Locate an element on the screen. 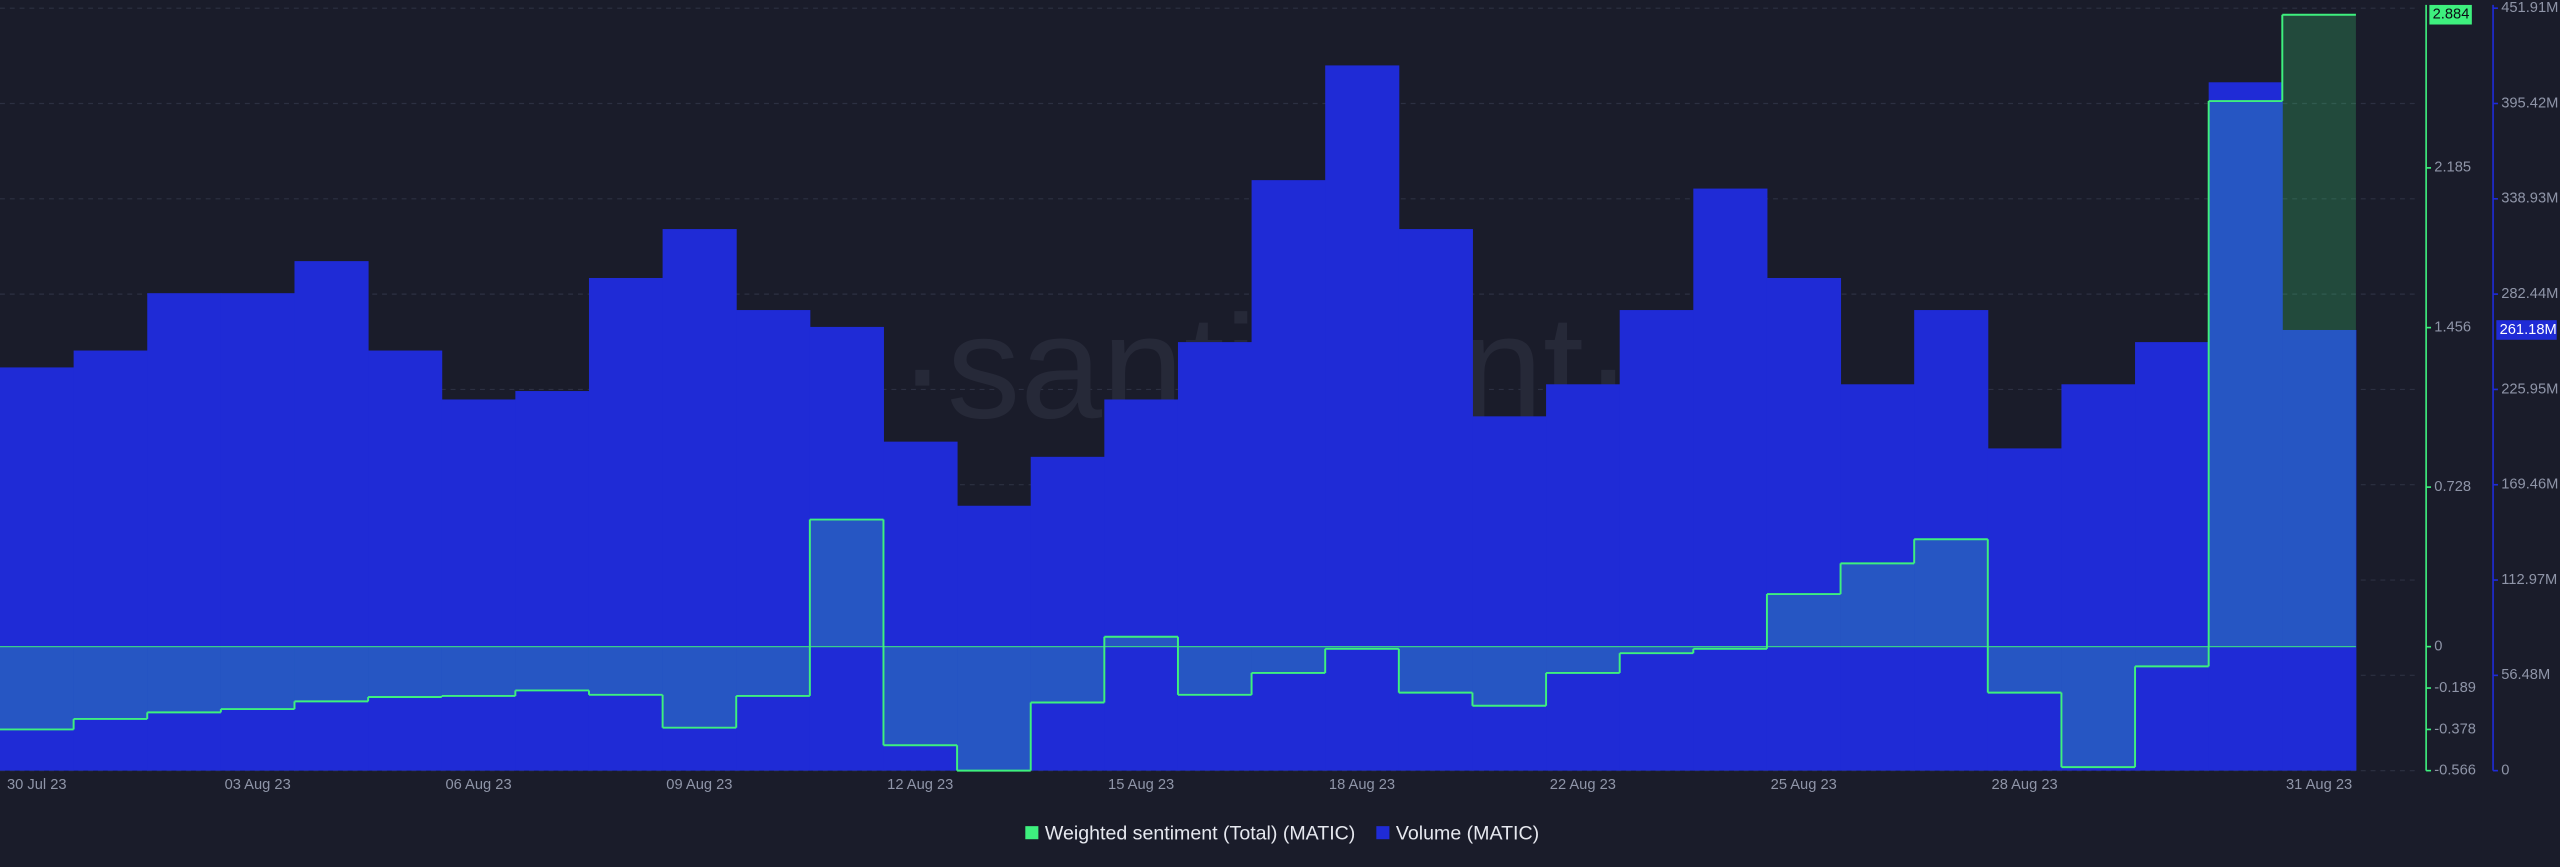  y2-tick-label: 225.95M is located at coordinates (2529, 389).